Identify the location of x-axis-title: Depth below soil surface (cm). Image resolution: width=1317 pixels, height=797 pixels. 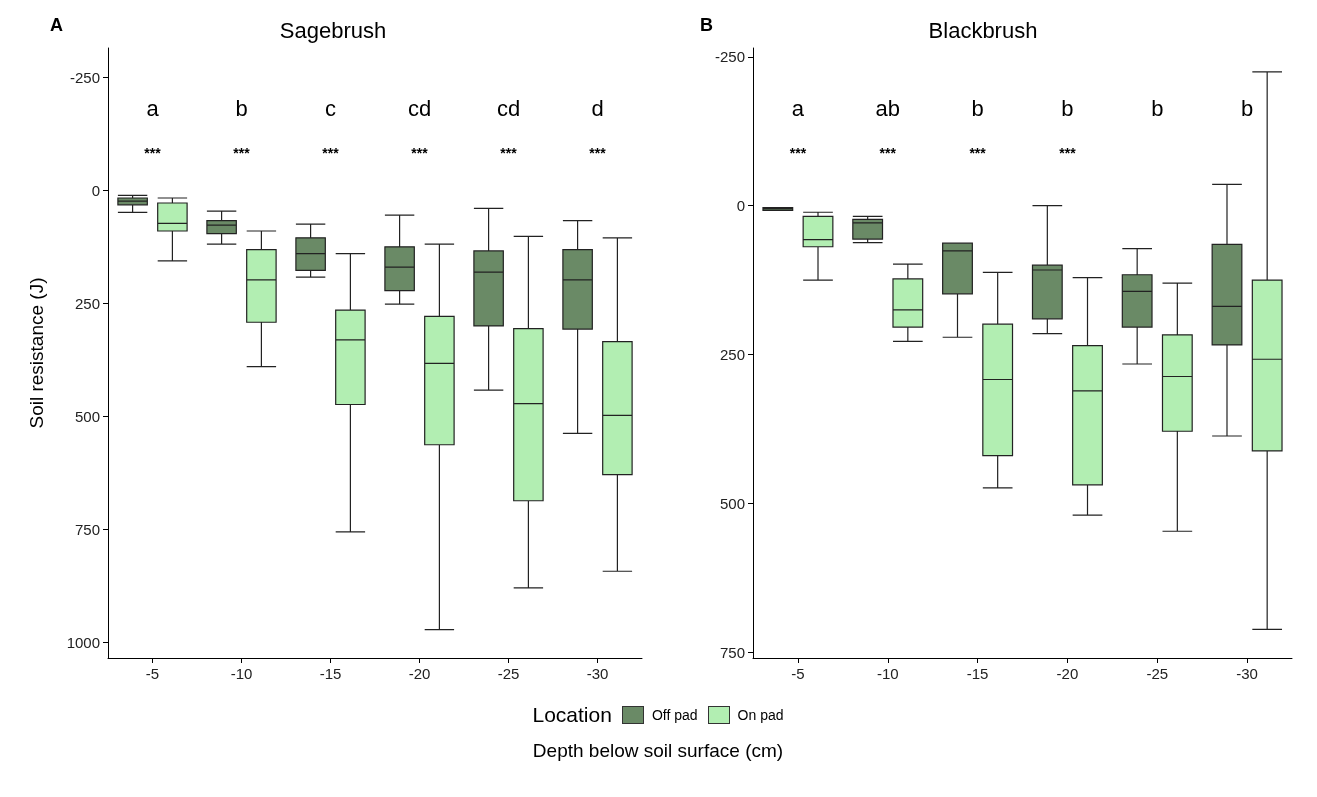
(658, 751).